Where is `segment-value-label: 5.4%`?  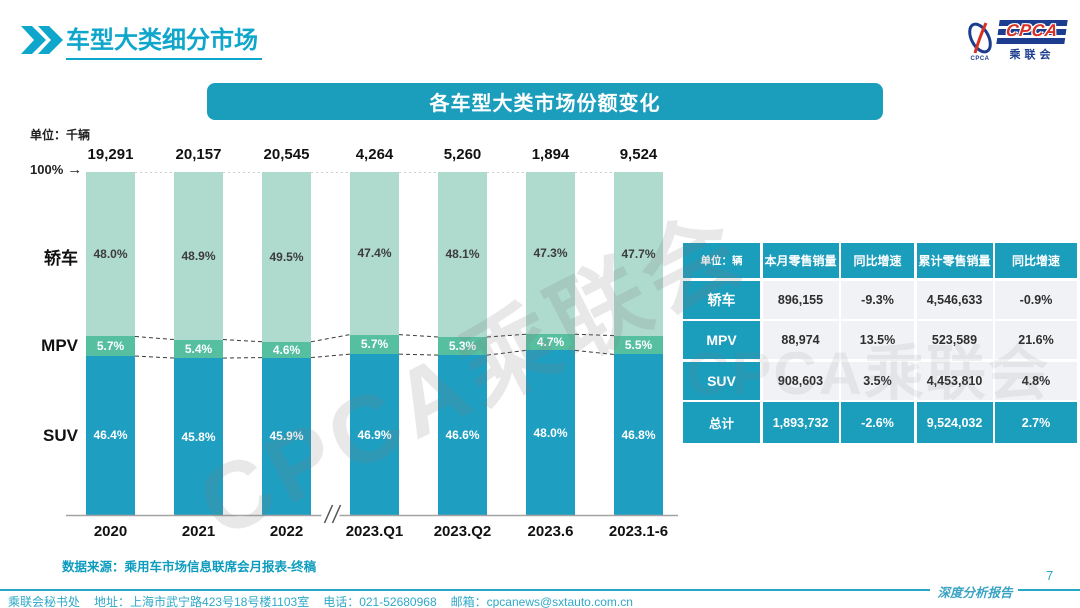
segment-value-label: 5.4% is located at coordinates (198, 348).